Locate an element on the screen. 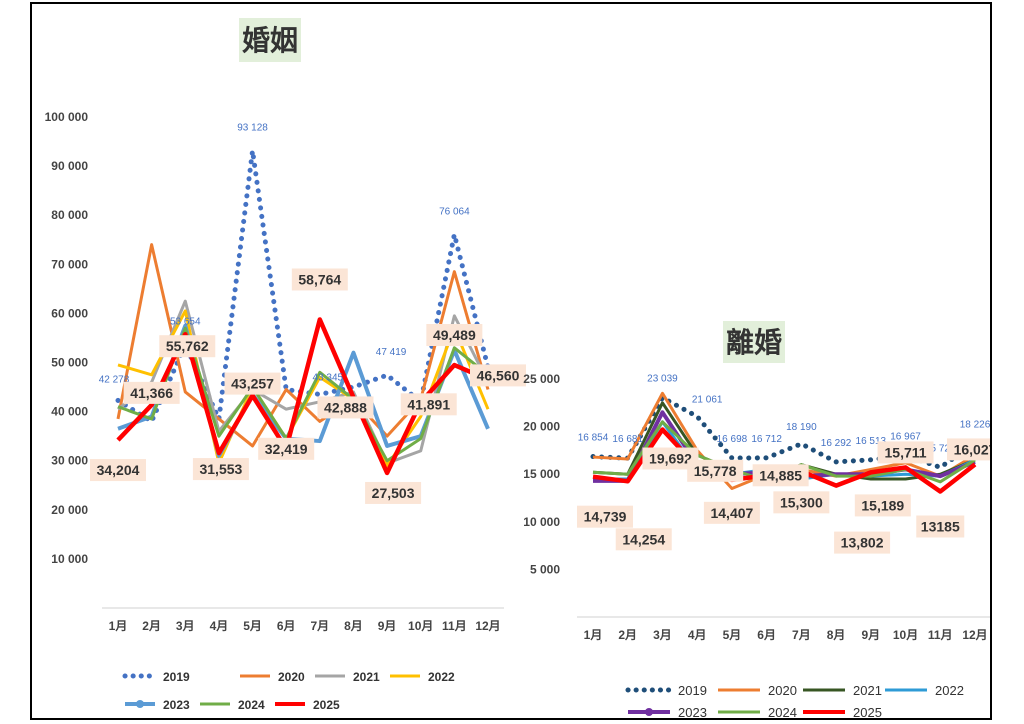  data-label-2025: 34,204 is located at coordinates (118, 470).